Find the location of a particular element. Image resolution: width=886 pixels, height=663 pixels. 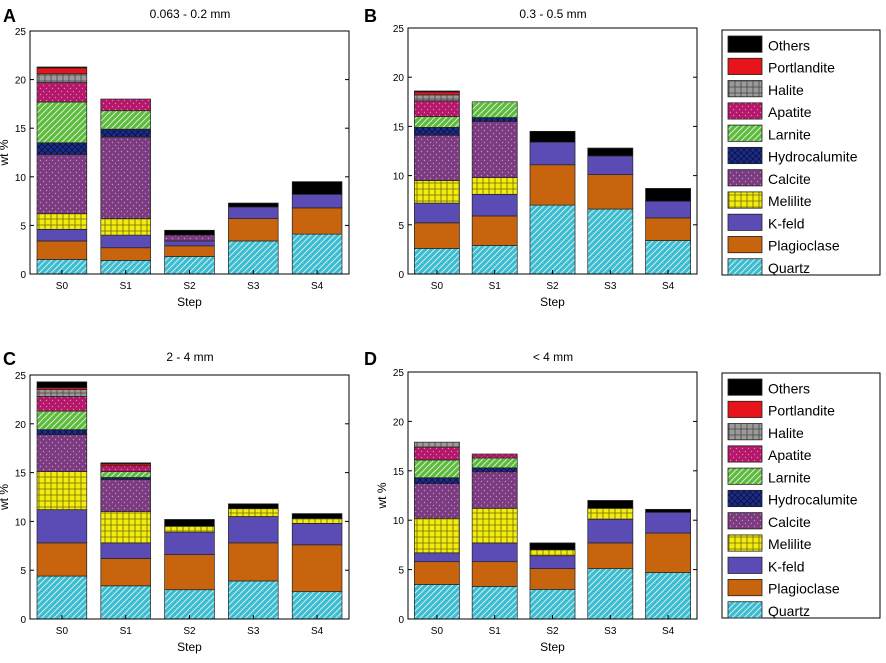

legend-label-others: Others is located at coordinates (789, 388).